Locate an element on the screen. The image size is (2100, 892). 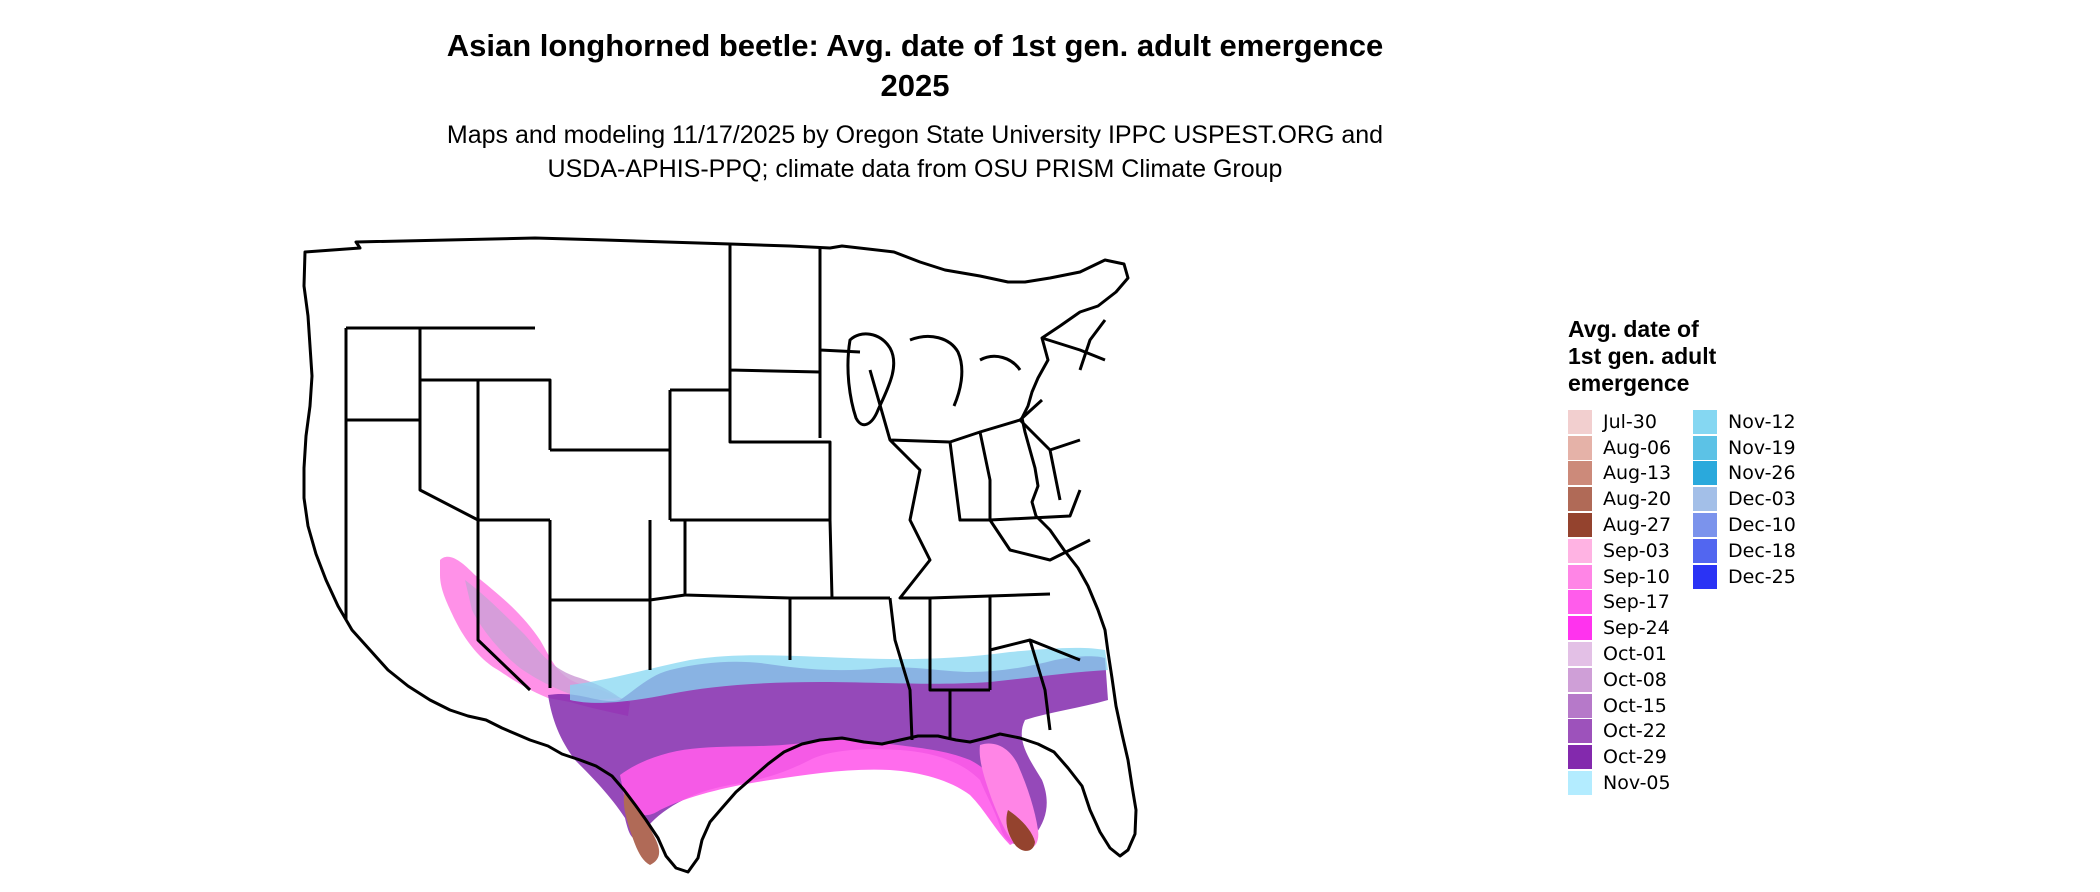
legend-label: Oct-15 is located at coordinates (1635, 705).